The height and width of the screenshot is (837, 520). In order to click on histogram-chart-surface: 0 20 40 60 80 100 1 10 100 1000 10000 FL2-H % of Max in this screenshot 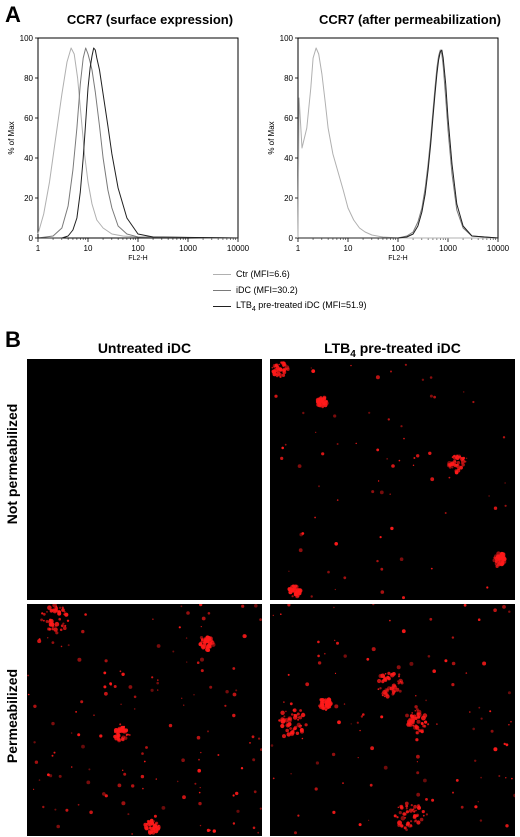, I will do `click(128, 148)`.